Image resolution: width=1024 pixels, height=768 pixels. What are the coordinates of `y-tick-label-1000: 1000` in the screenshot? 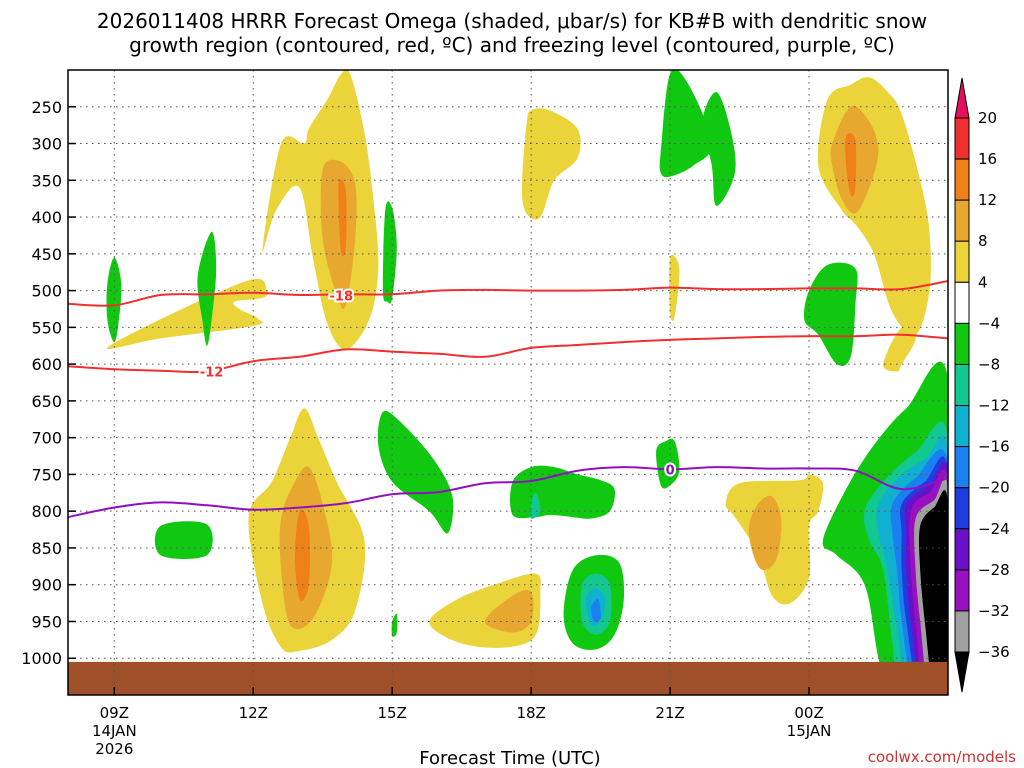 It's located at (41, 658).